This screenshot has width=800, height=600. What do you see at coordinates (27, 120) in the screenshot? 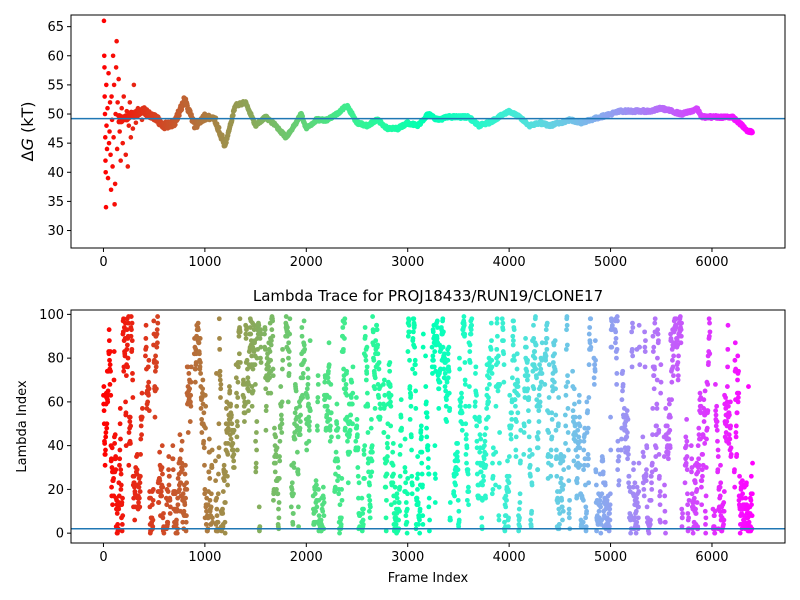
I see `delta-g-y-label-unit: (kT)` at bounding box center [27, 120].